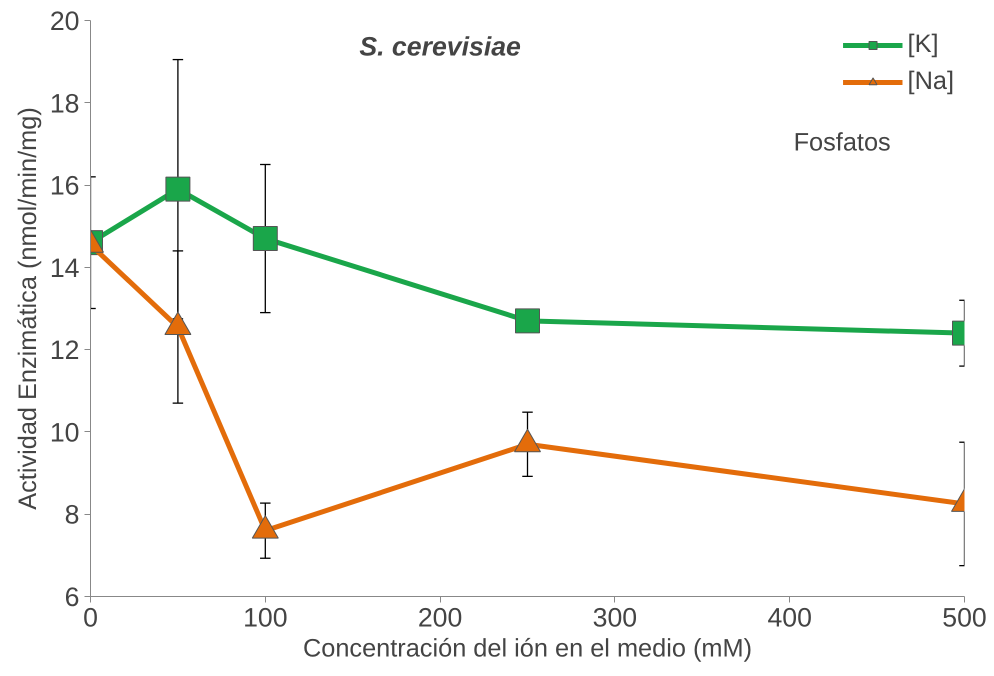  I want to click on y-tick-label: 16, so click(65, 185).